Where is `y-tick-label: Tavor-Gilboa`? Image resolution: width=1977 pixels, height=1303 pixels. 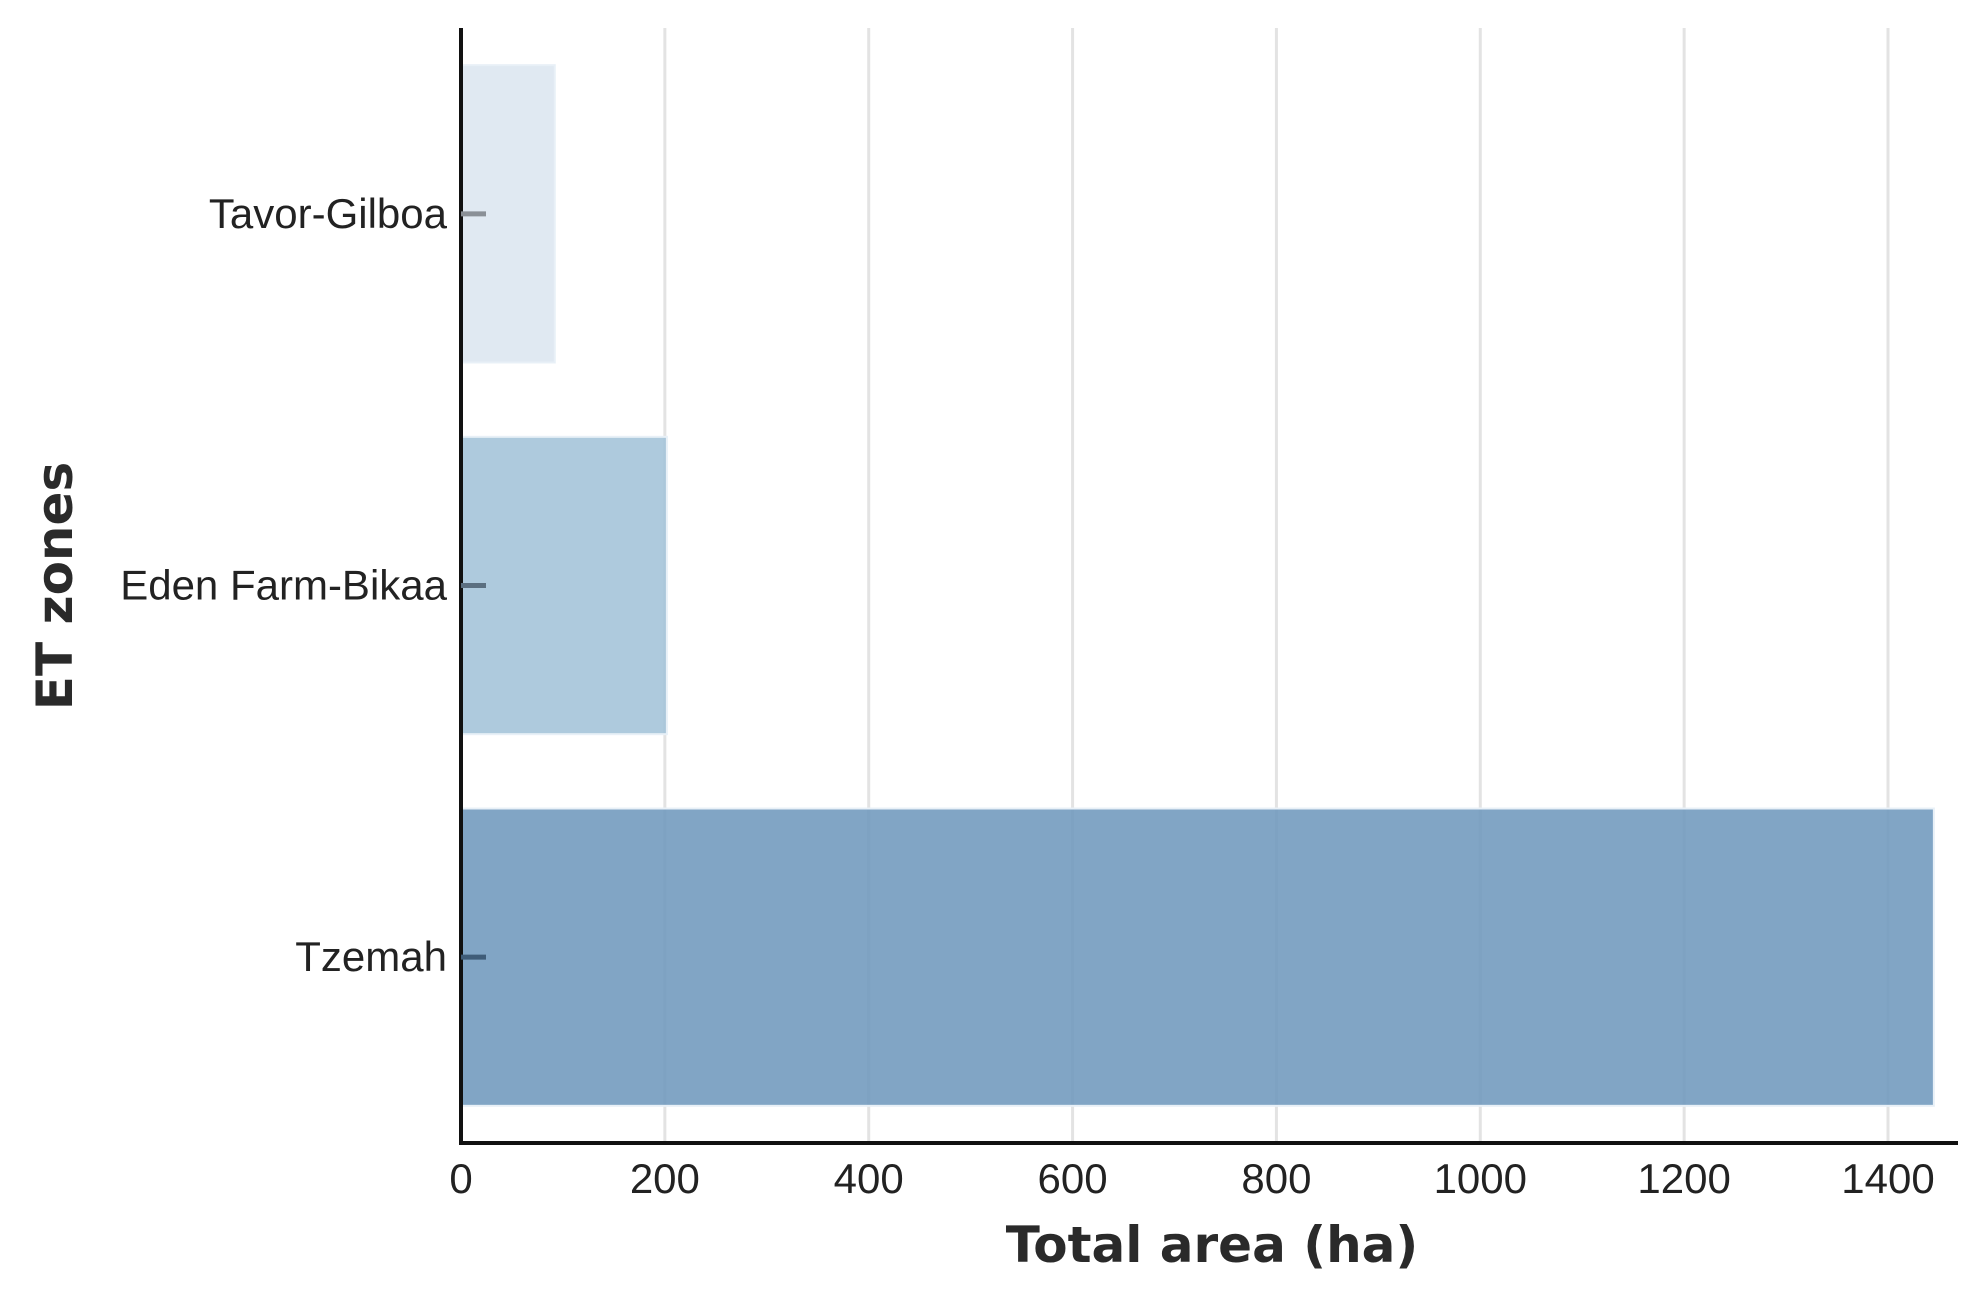
y-tick-label: Tavor-Gilboa is located at coordinates (328, 213).